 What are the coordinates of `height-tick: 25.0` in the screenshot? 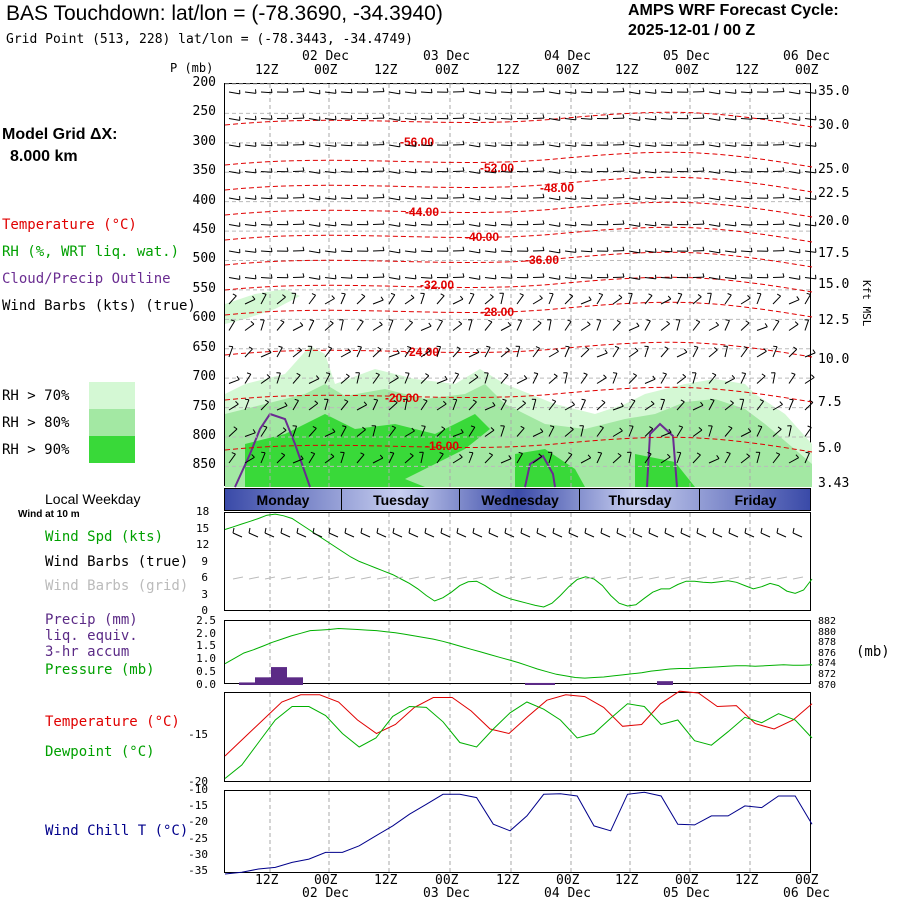 It's located at (833, 169).